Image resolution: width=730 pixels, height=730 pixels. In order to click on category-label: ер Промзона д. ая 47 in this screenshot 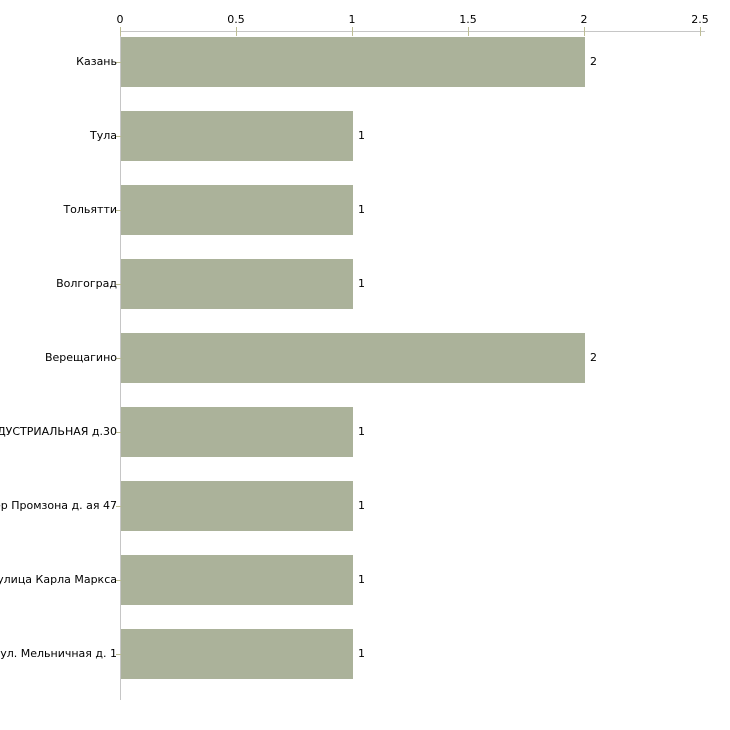, I will do `click(58, 505)`.